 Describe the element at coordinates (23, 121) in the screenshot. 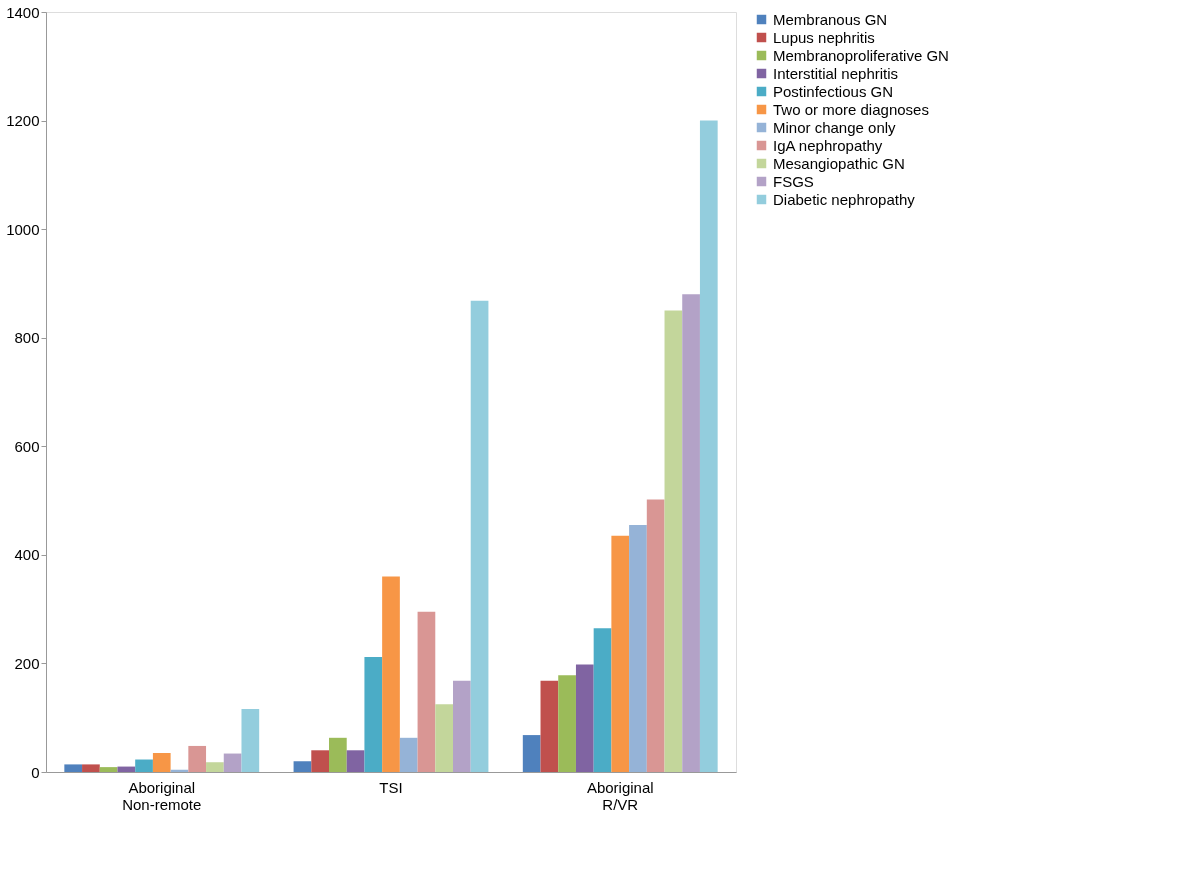

I see `y-tick-label: 1200` at that location.